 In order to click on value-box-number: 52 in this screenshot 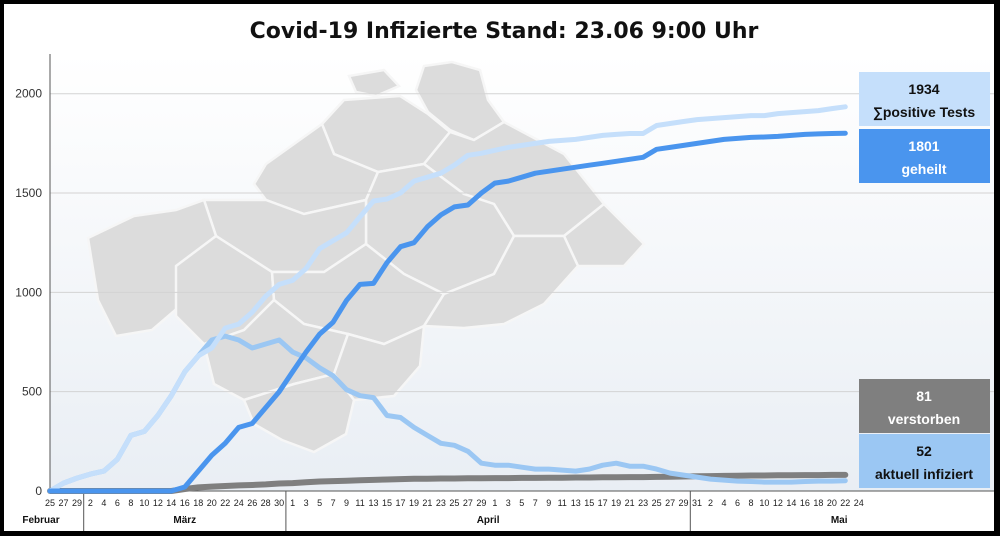, I will do `click(924, 451)`.